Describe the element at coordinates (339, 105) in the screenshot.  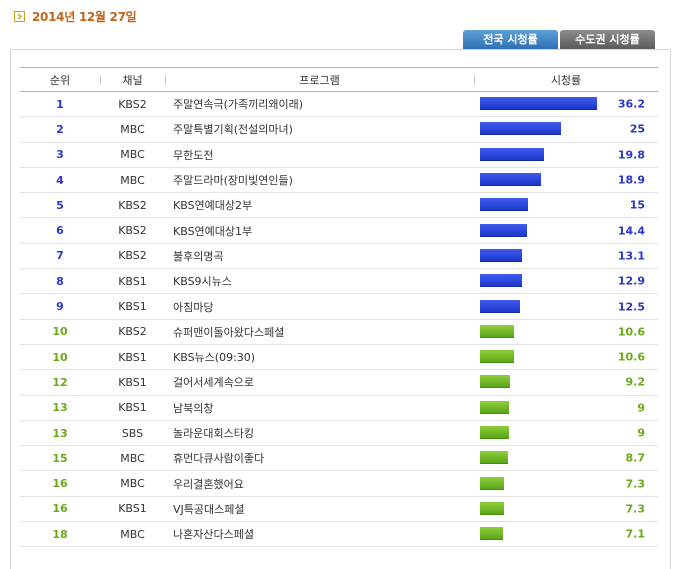
I see `table-row: 1 KBS2 주말연속극(가족끼리왜이래) 36.2` at that location.